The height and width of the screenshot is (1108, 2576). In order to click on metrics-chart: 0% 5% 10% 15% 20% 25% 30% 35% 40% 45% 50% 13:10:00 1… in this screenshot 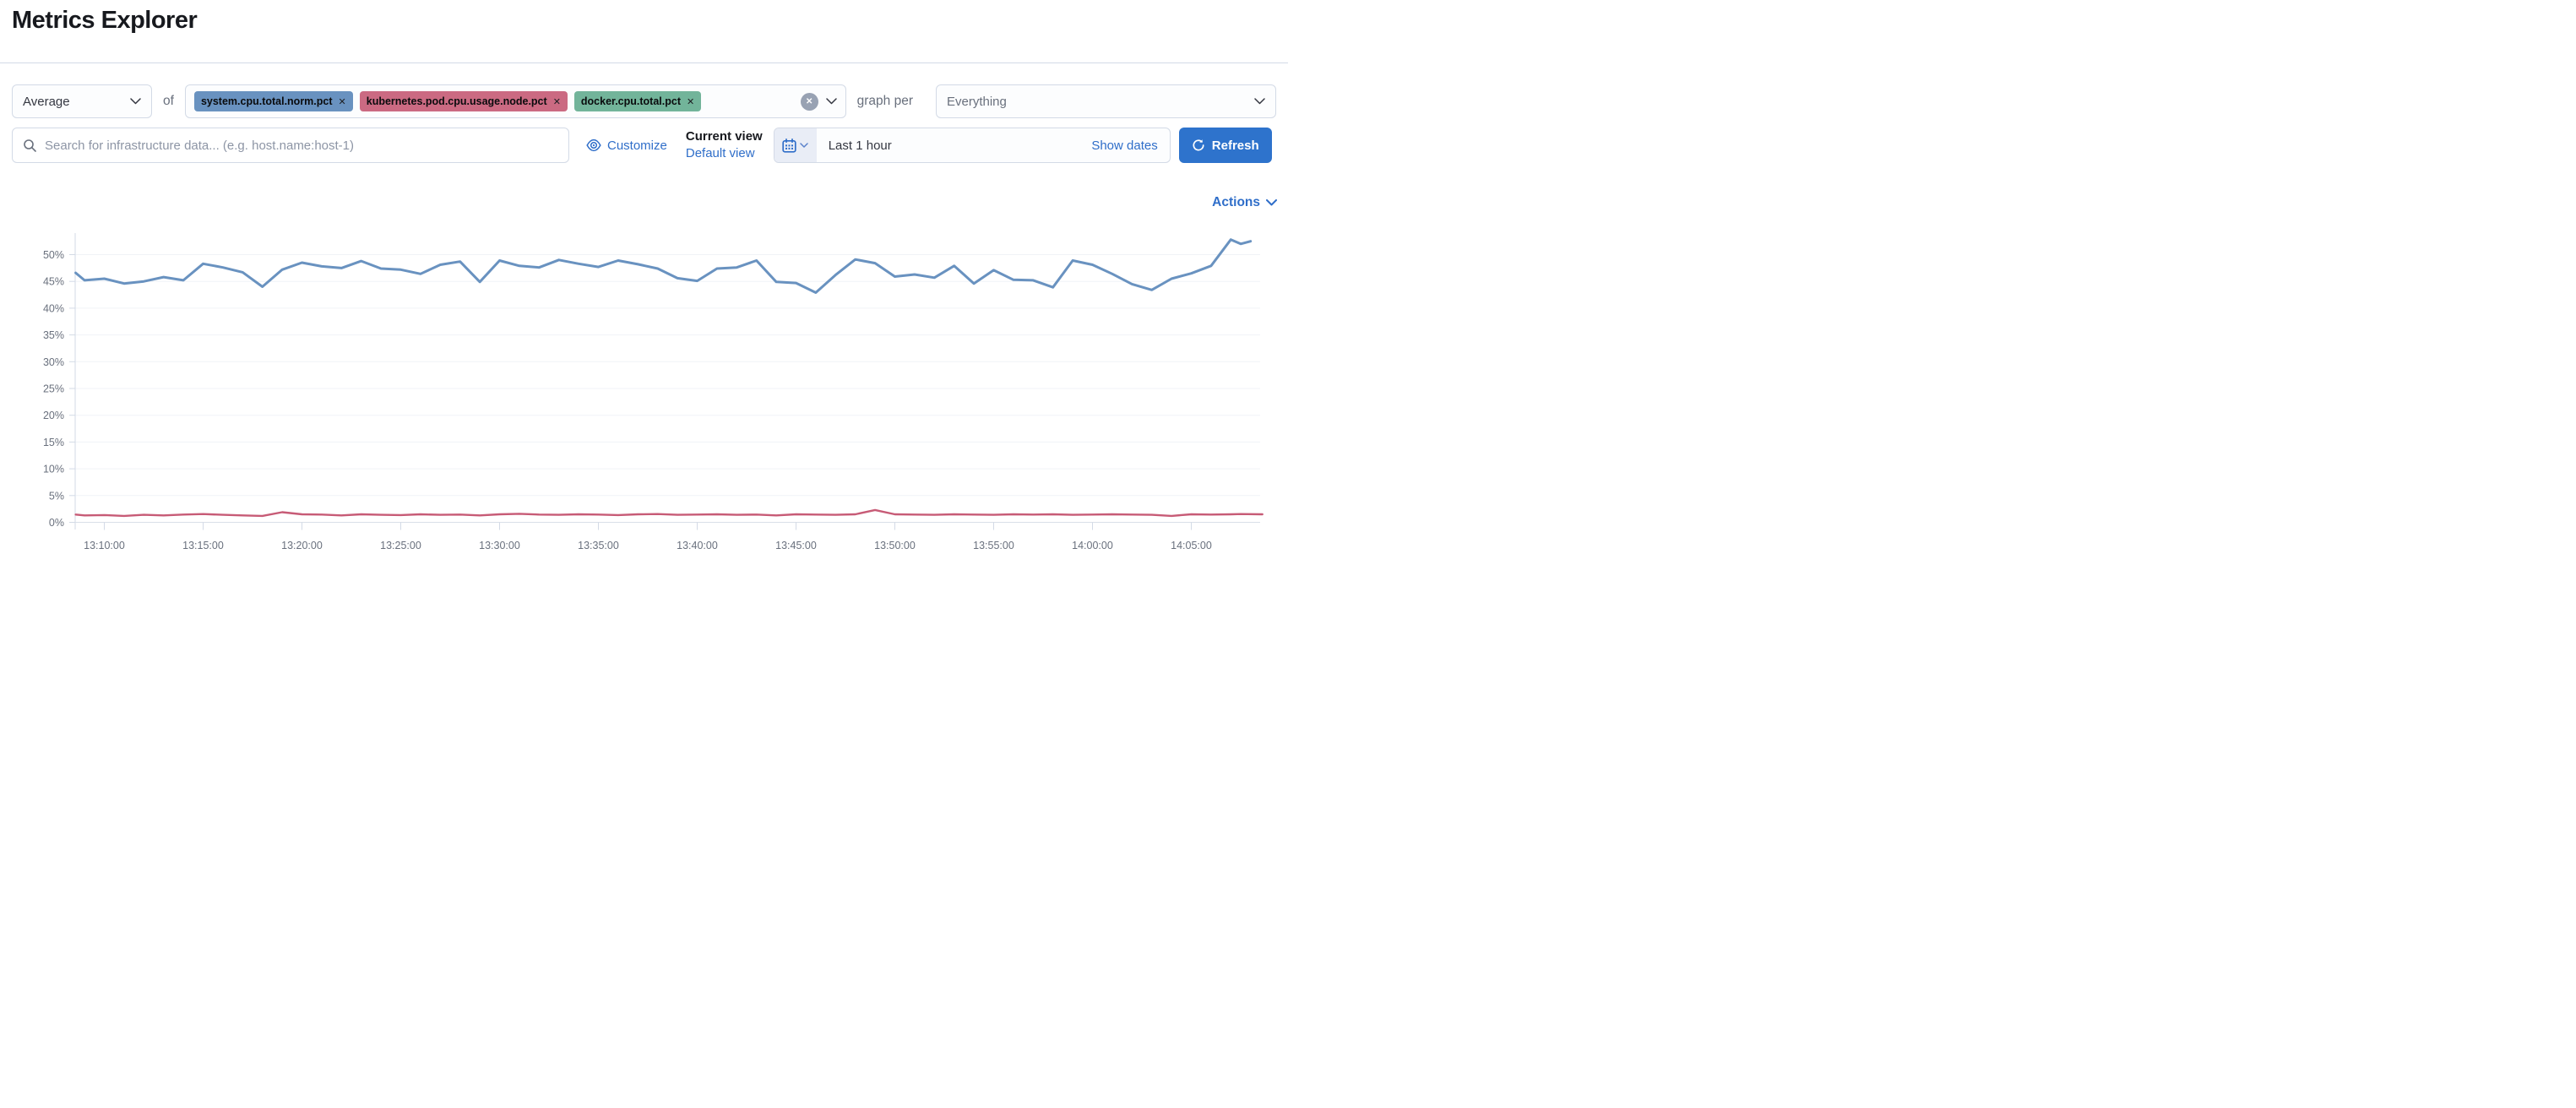, I will do `click(644, 391)`.